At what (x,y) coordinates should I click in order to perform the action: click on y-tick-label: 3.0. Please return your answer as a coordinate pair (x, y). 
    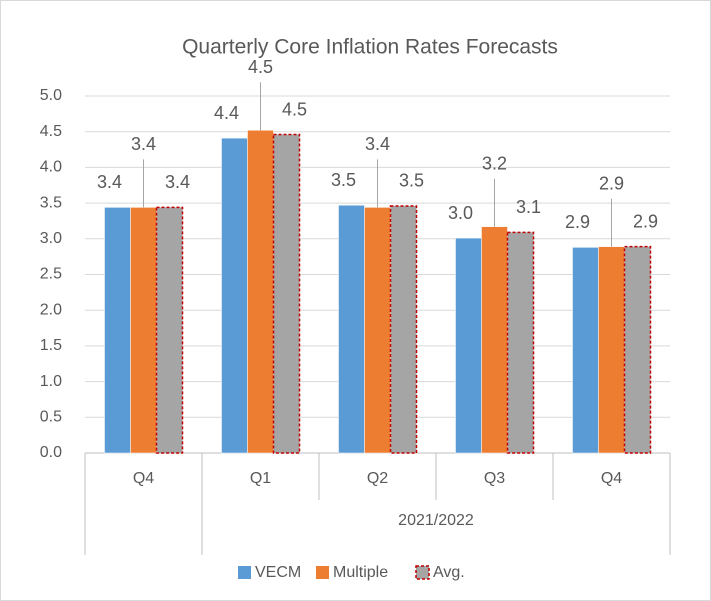
    Looking at the image, I should click on (51, 238).